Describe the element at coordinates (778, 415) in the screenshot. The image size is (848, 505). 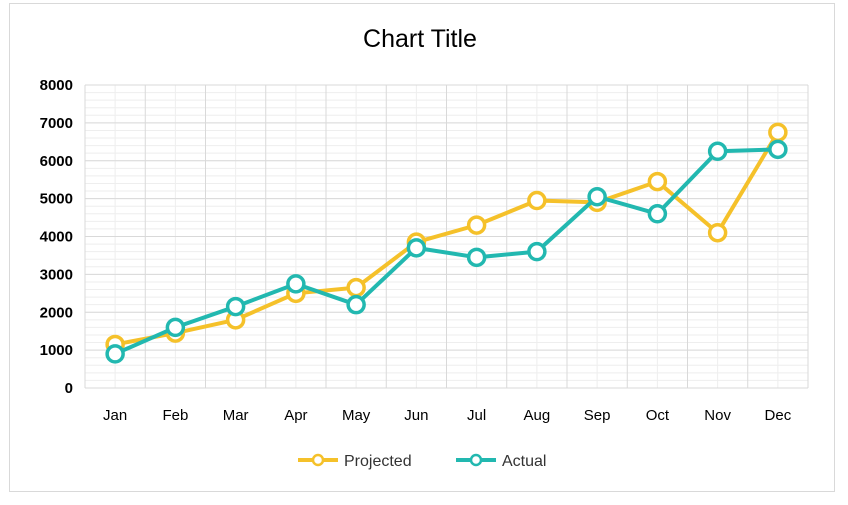
I see `x-tick-label: Dec` at that location.